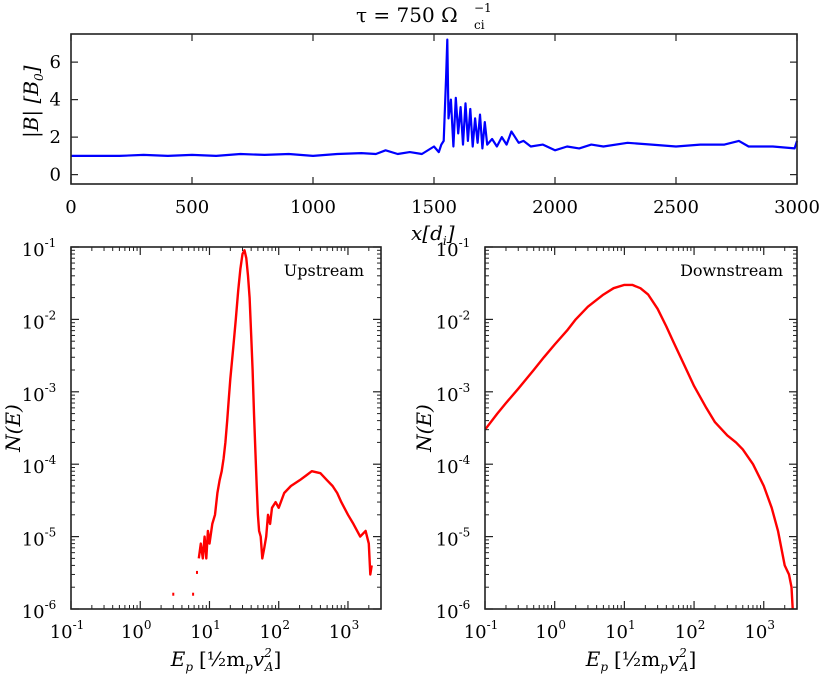  What do you see at coordinates (555, 207) in the screenshot?
I see `x-tick-label: 2000` at bounding box center [555, 207].